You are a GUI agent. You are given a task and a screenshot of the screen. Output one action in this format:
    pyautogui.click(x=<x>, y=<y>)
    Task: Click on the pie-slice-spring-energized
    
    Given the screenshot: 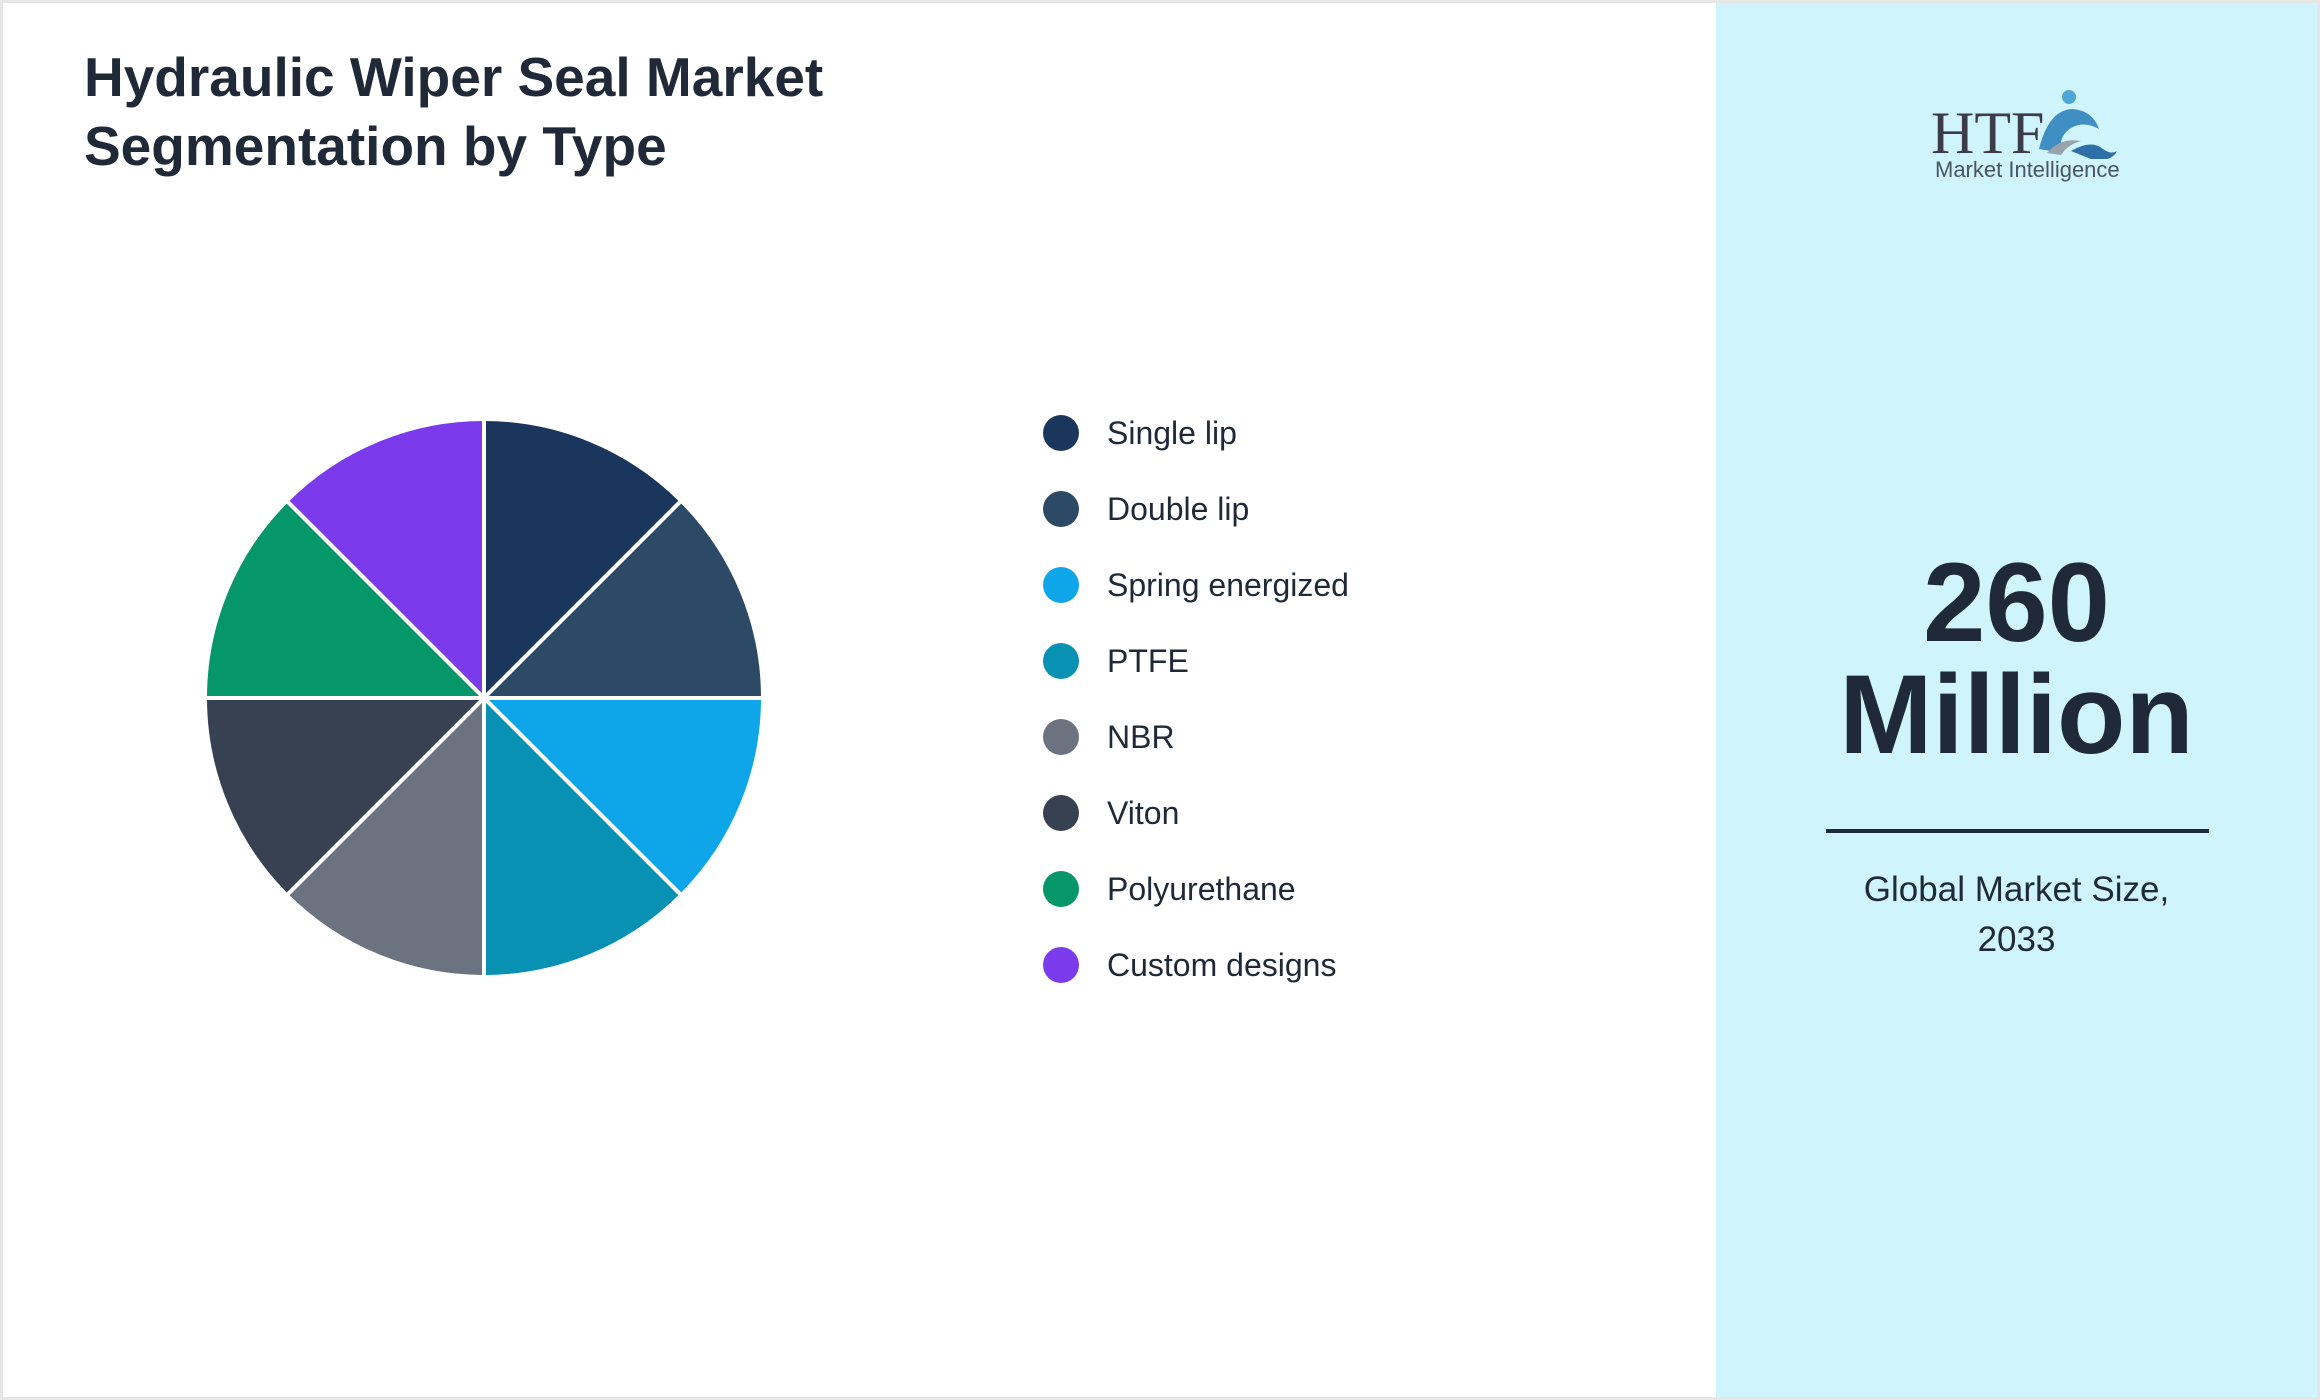 What is the action you would take?
    pyautogui.click(x=622, y=797)
    